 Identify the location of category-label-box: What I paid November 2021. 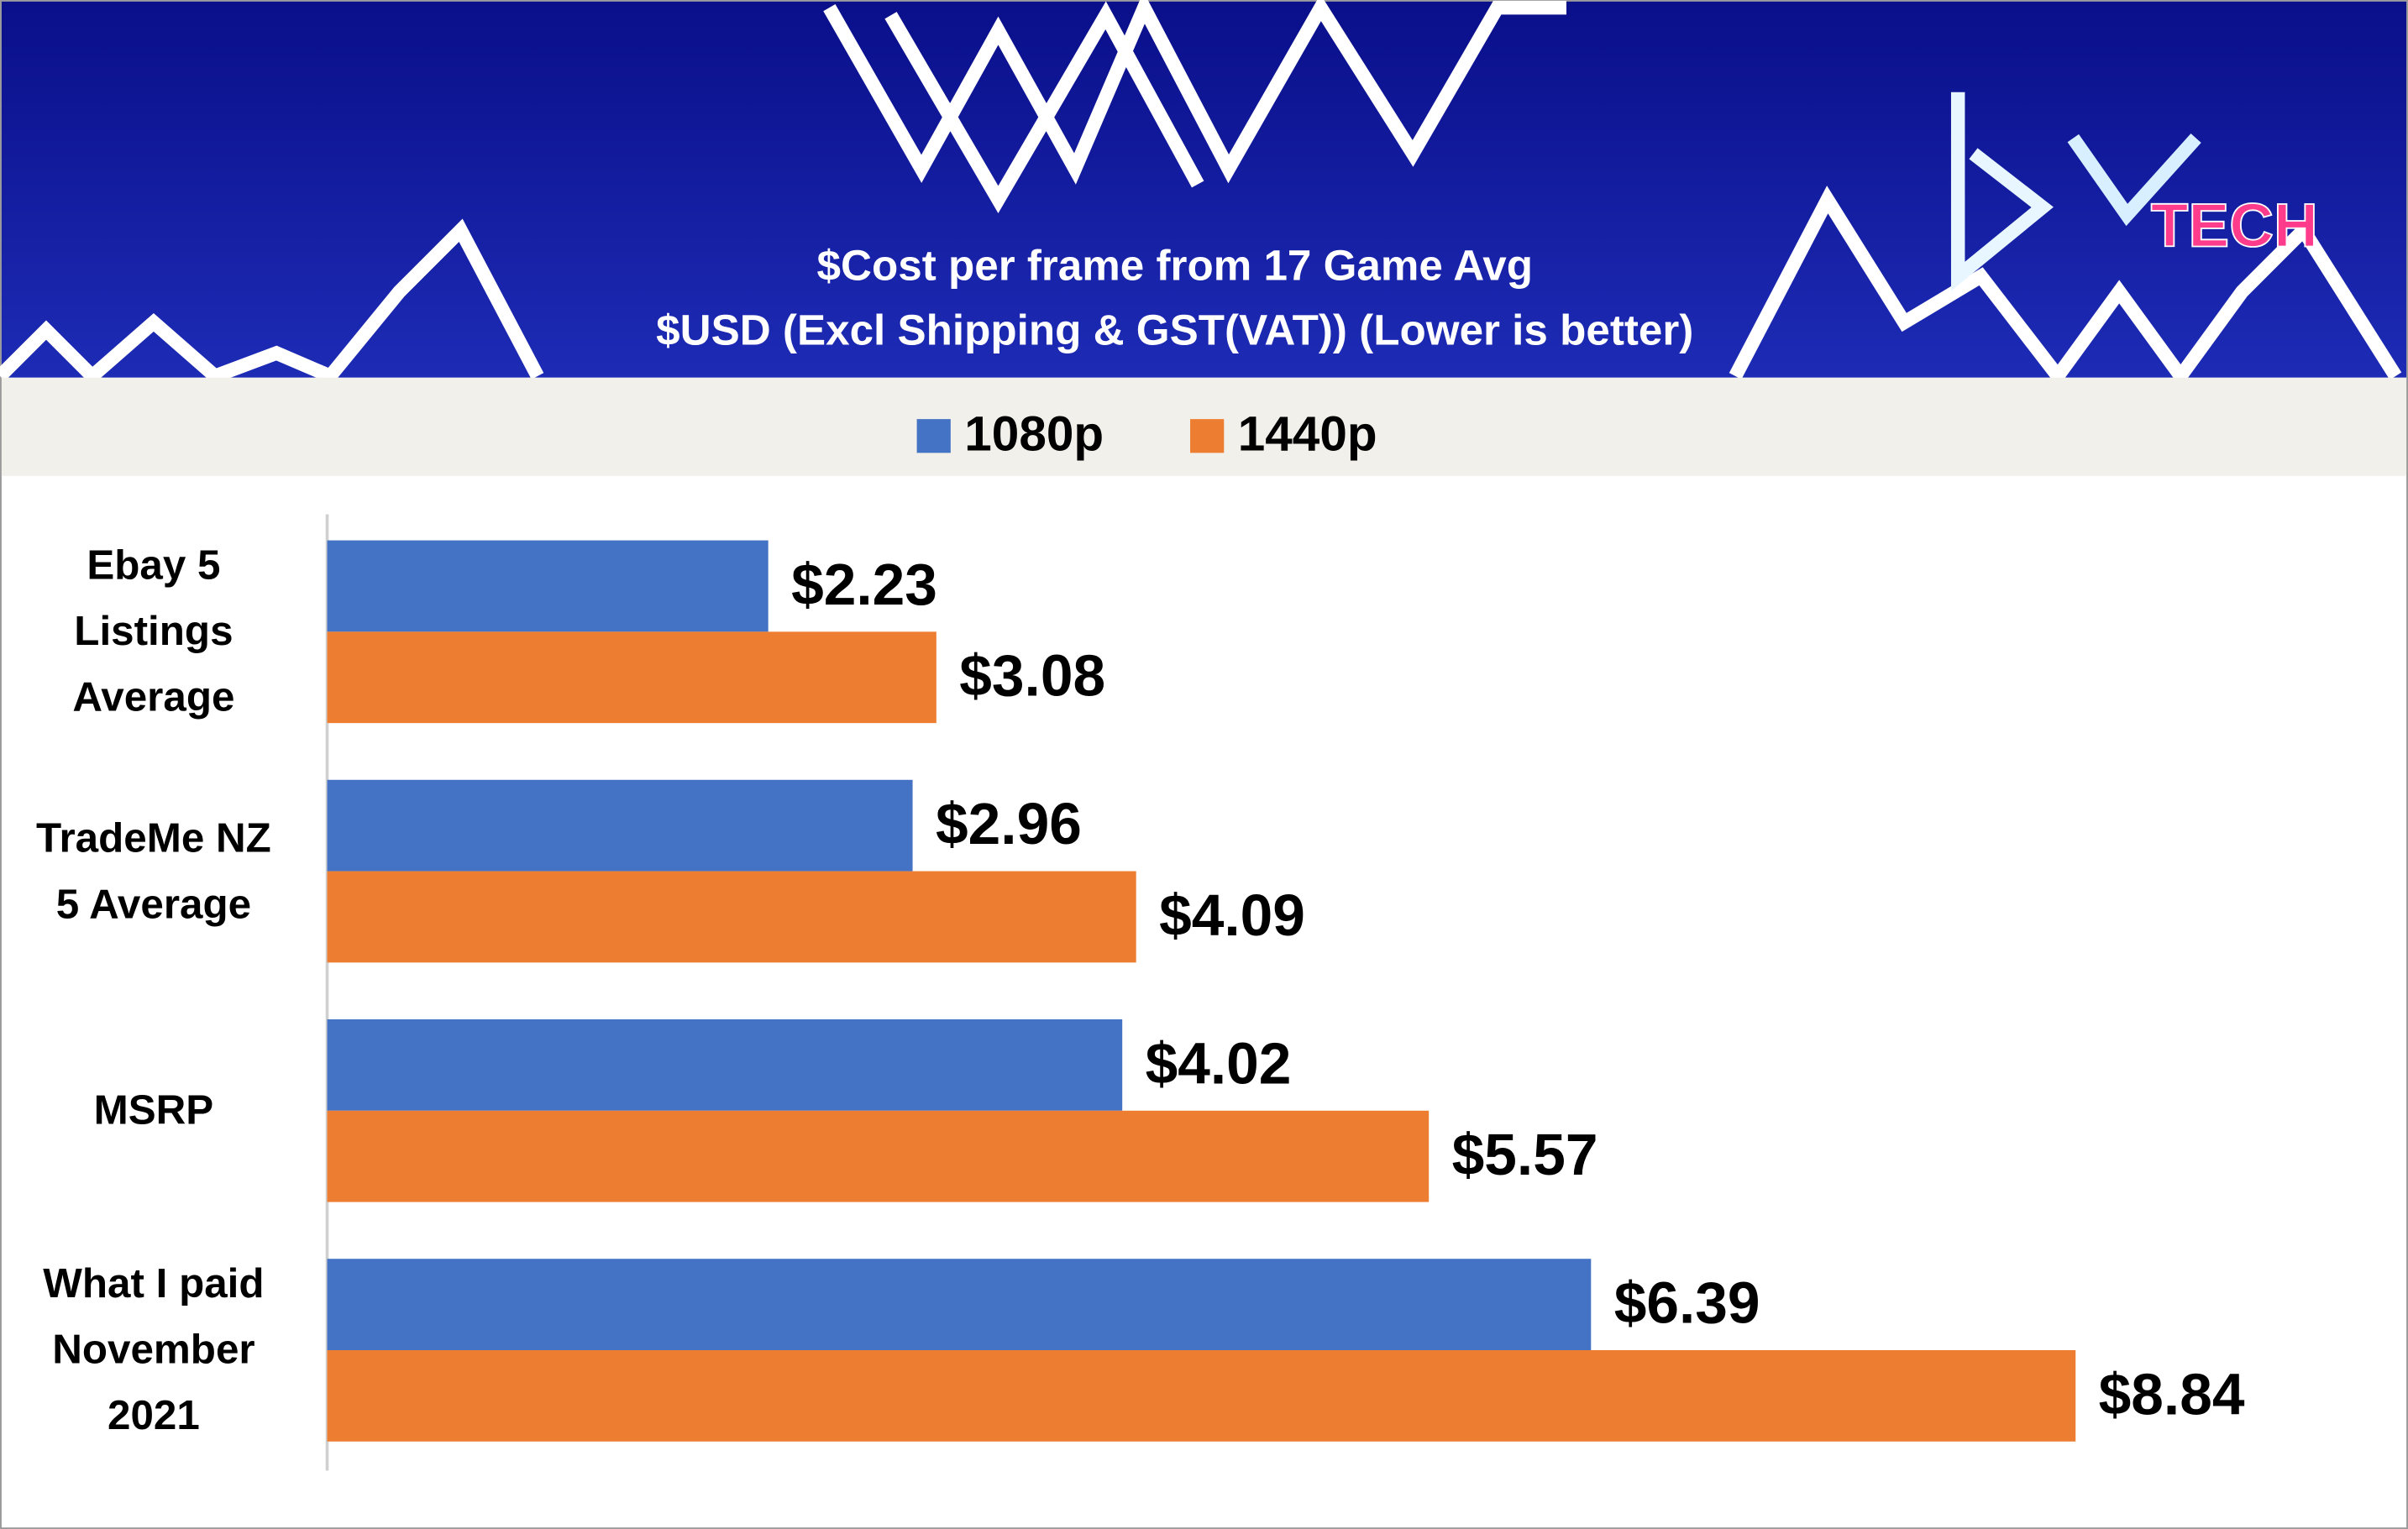
(159, 1349).